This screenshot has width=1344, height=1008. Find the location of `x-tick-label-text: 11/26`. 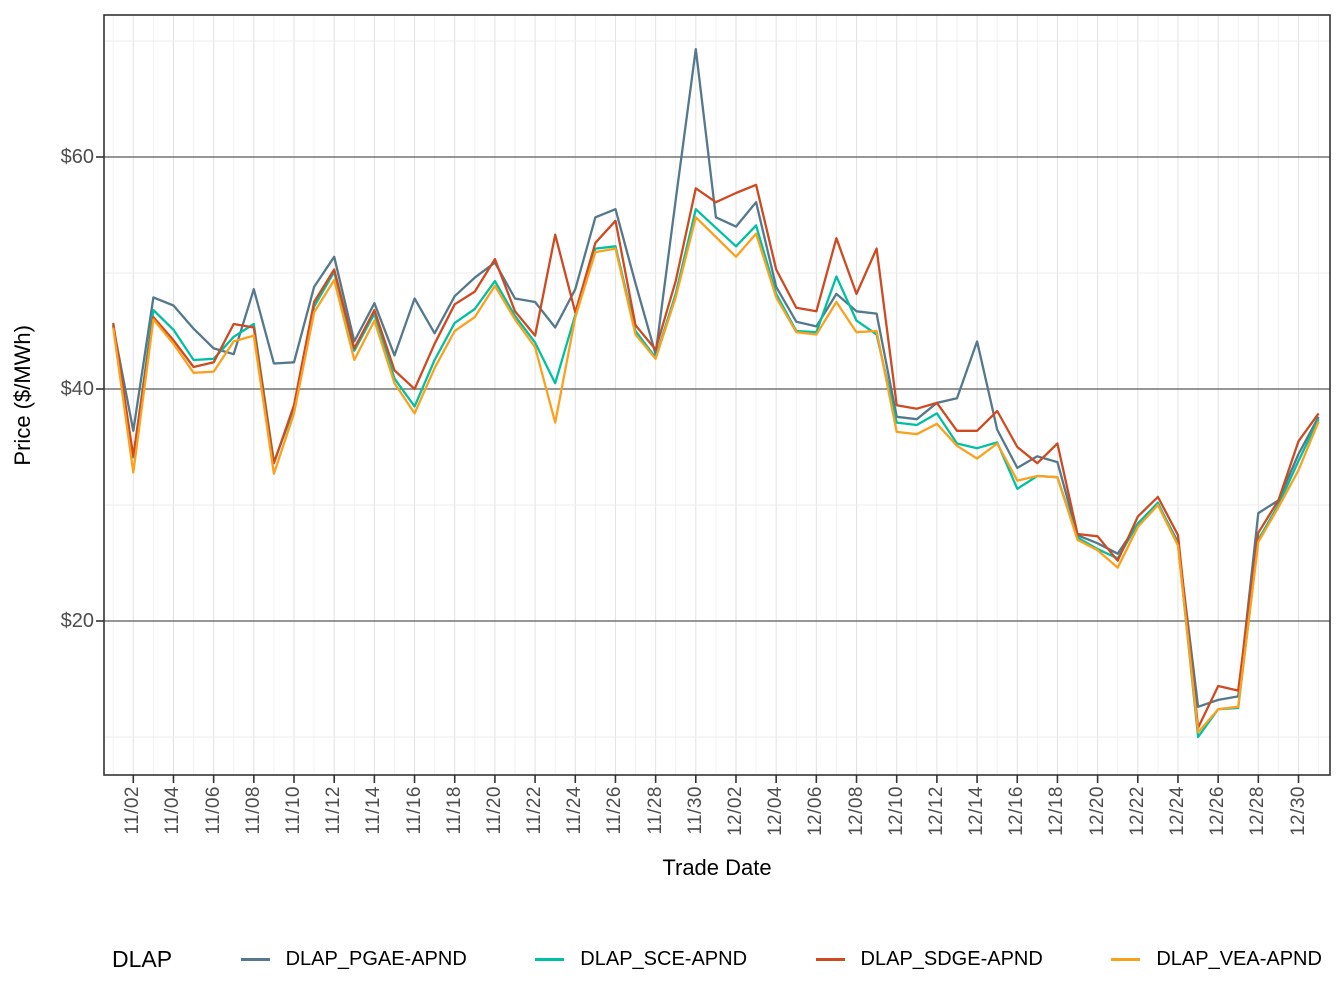

x-tick-label-text: 11/26 is located at coordinates (615, 810).